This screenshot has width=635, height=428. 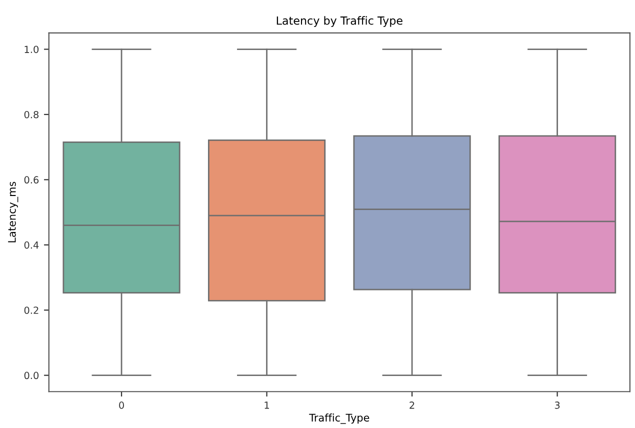 What do you see at coordinates (31, 310) in the screenshot?
I see `y-tick-label: 0.2` at bounding box center [31, 310].